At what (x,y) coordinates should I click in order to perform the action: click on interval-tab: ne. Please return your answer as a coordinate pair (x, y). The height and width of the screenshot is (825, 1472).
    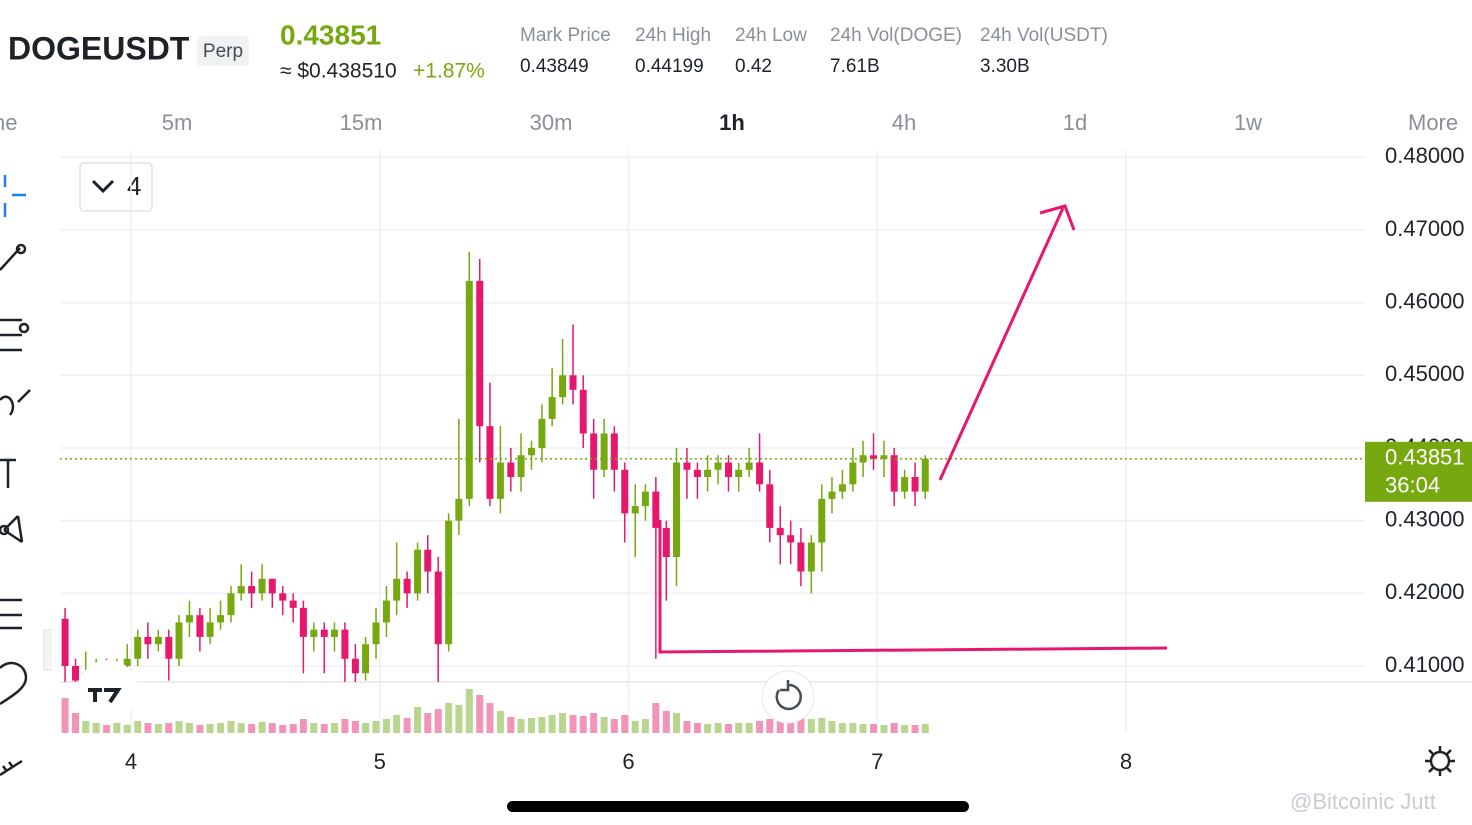
    Looking at the image, I should click on (8, 122).